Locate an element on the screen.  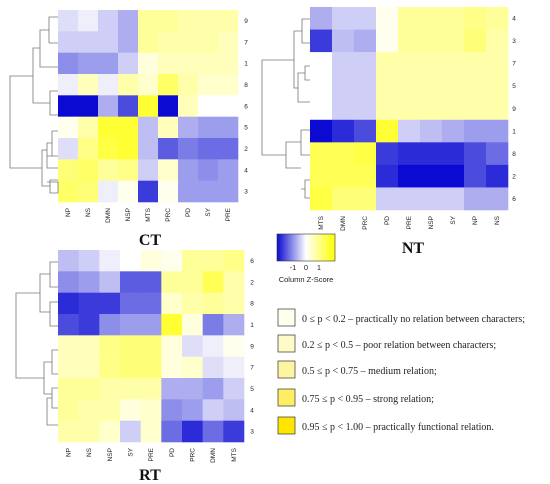
rt-column-label: NP is located at coordinates (69, 452).